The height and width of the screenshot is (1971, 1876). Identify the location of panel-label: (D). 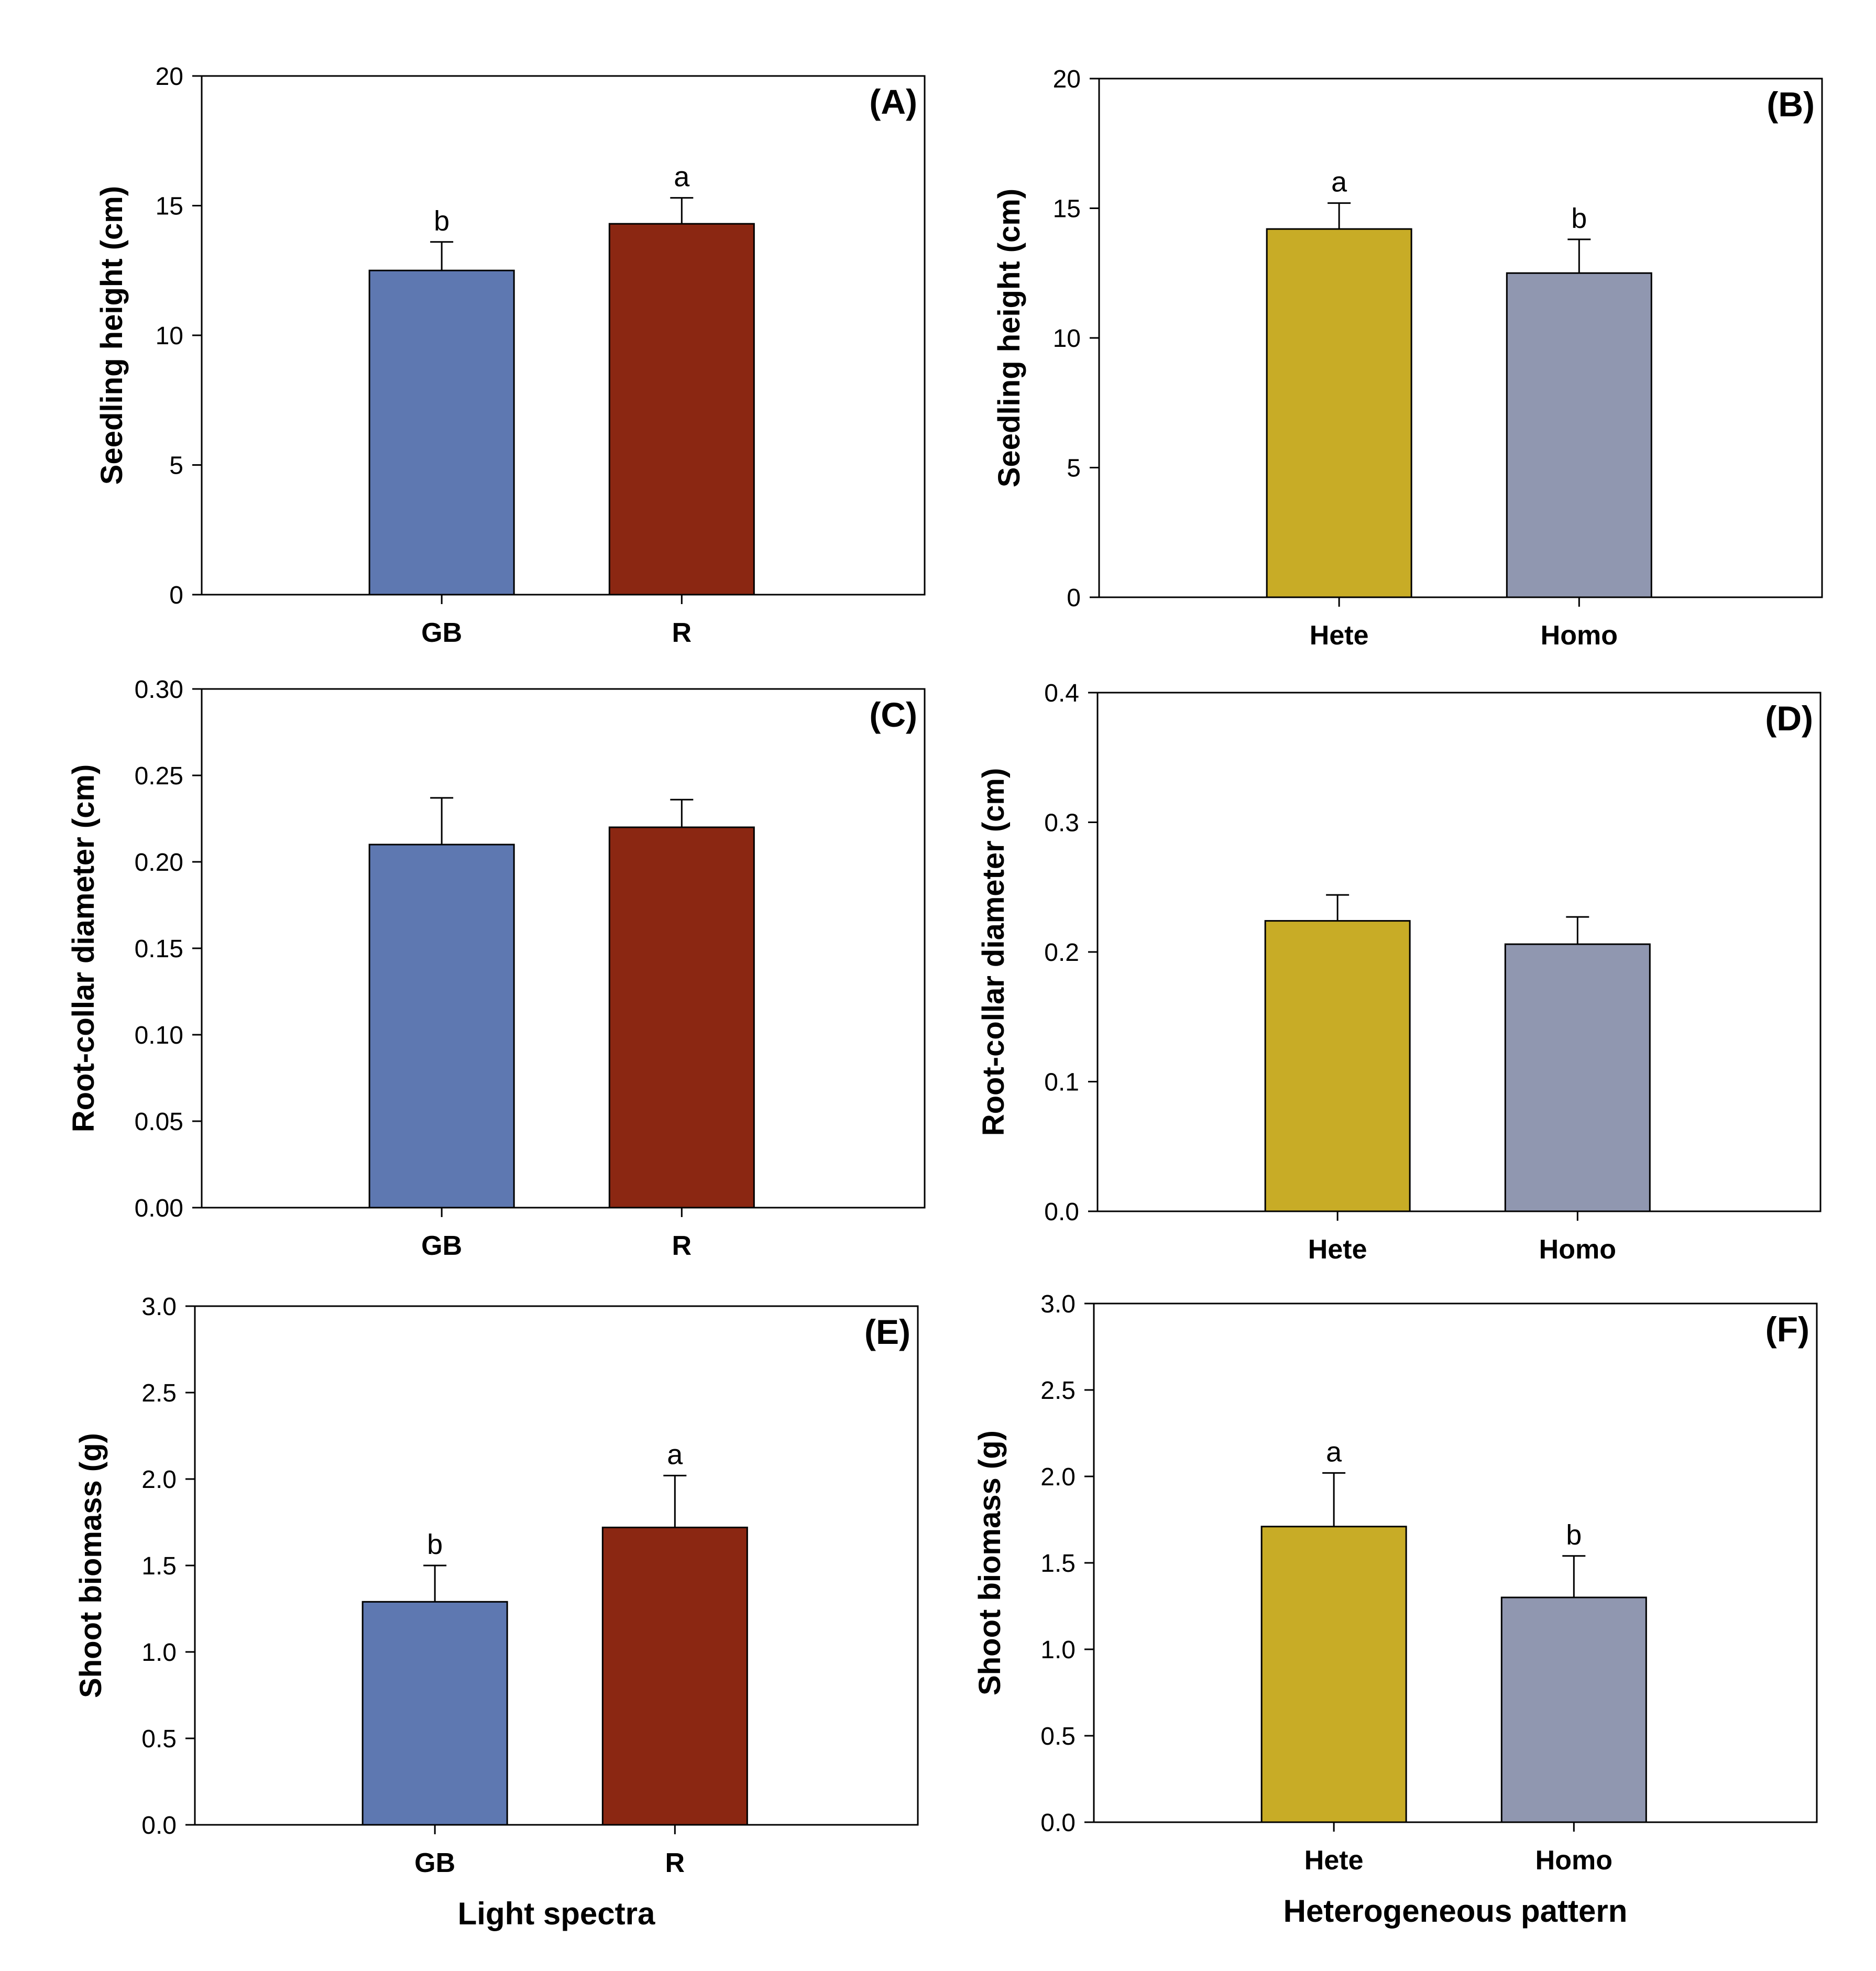
(1789, 719).